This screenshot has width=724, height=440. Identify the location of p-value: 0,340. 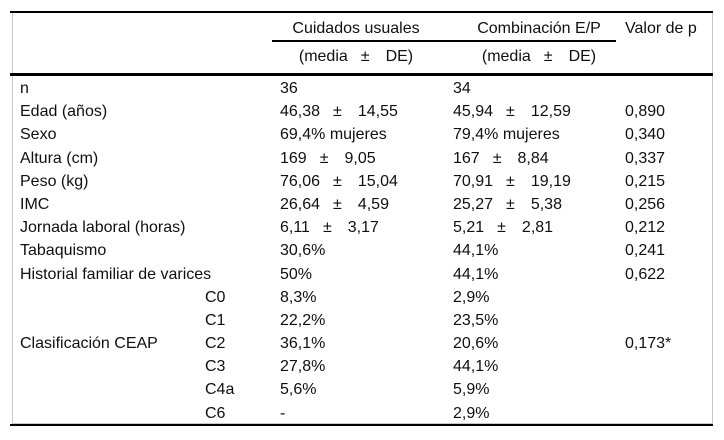
(645, 135).